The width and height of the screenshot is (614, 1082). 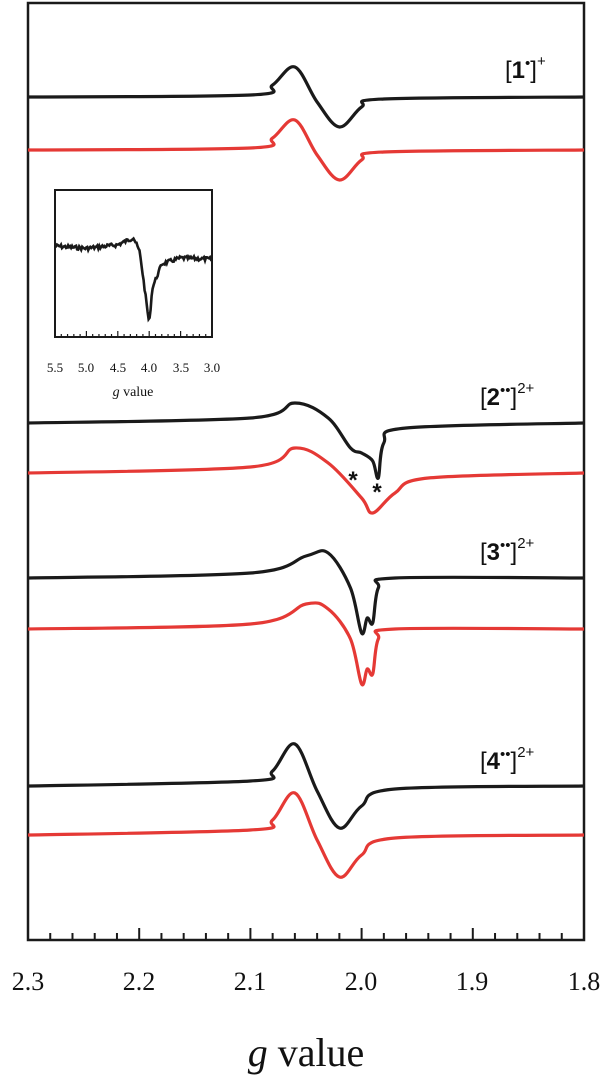 What do you see at coordinates (55, 367) in the screenshot?
I see `inset-tick-label: 5.5` at bounding box center [55, 367].